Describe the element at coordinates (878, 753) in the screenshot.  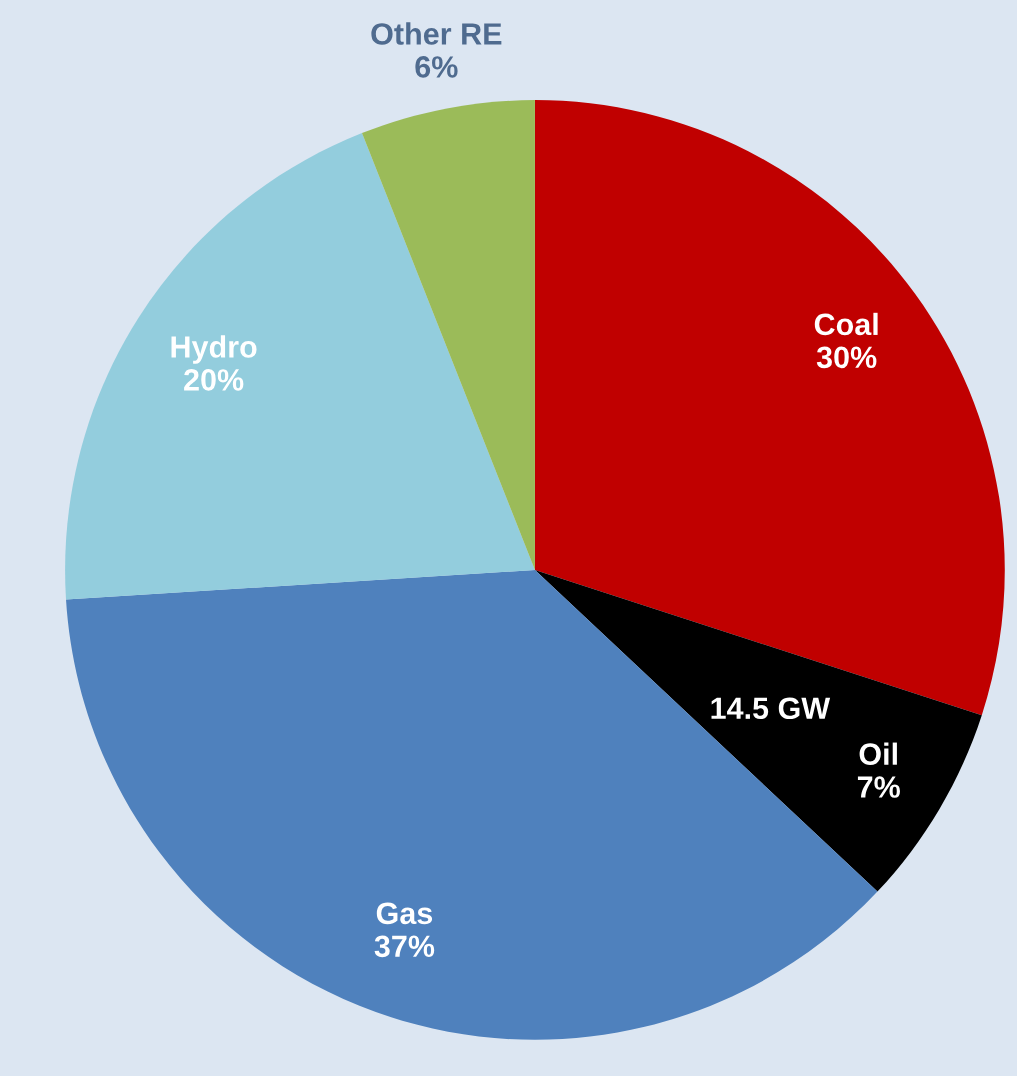
I see `slice-label: Oil` at that location.